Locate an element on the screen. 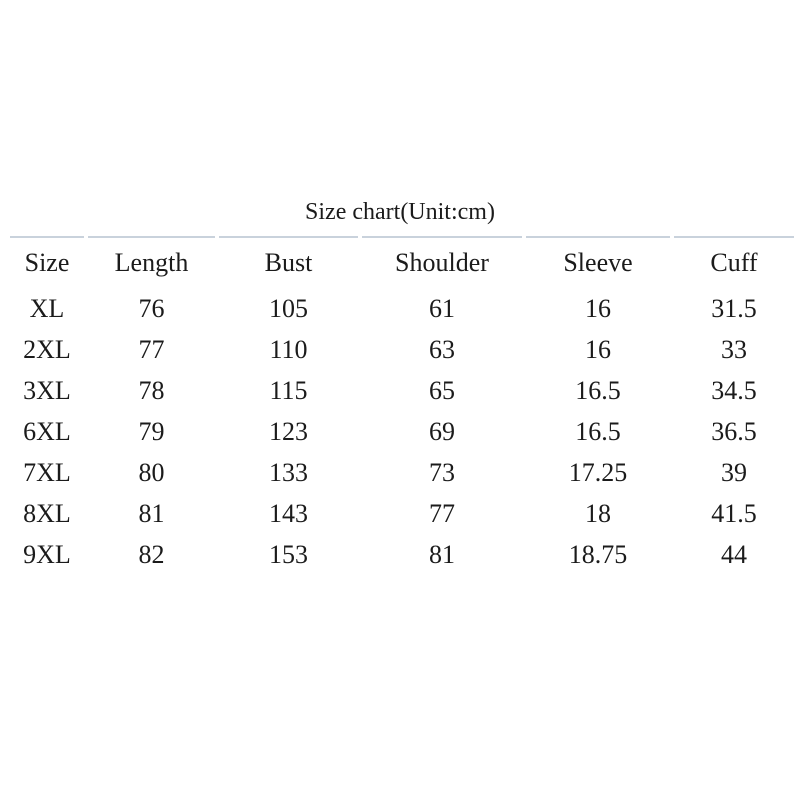 This screenshot has width=800, height=800. size-label: 6XL is located at coordinates (47, 431).